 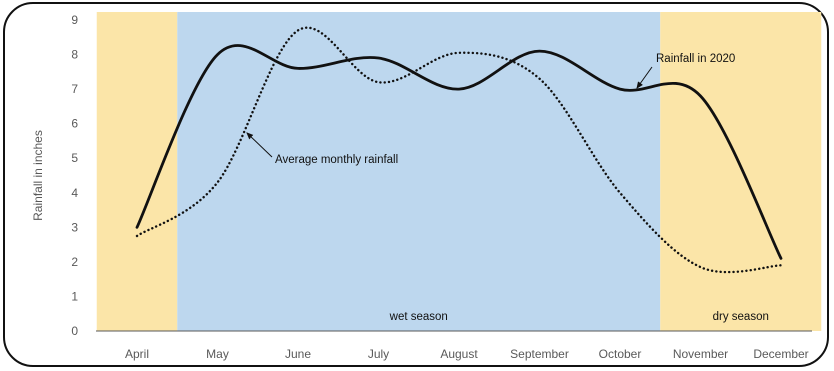 I want to click on y-tick-label: 1, so click(x=74, y=296).